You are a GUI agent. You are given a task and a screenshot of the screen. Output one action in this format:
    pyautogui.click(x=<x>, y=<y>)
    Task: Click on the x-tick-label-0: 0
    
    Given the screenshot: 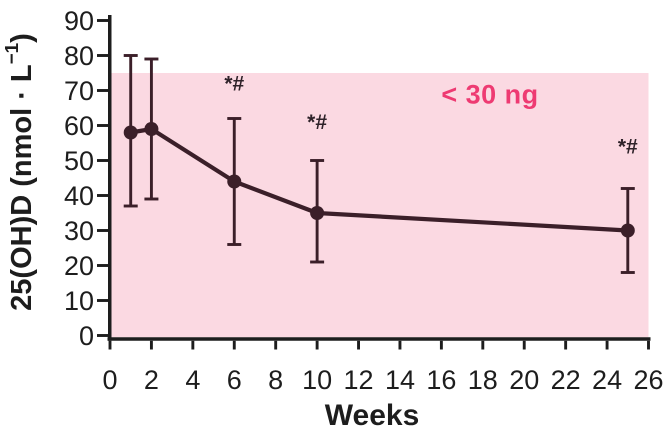 What is the action you would take?
    pyautogui.click(x=109, y=380)
    